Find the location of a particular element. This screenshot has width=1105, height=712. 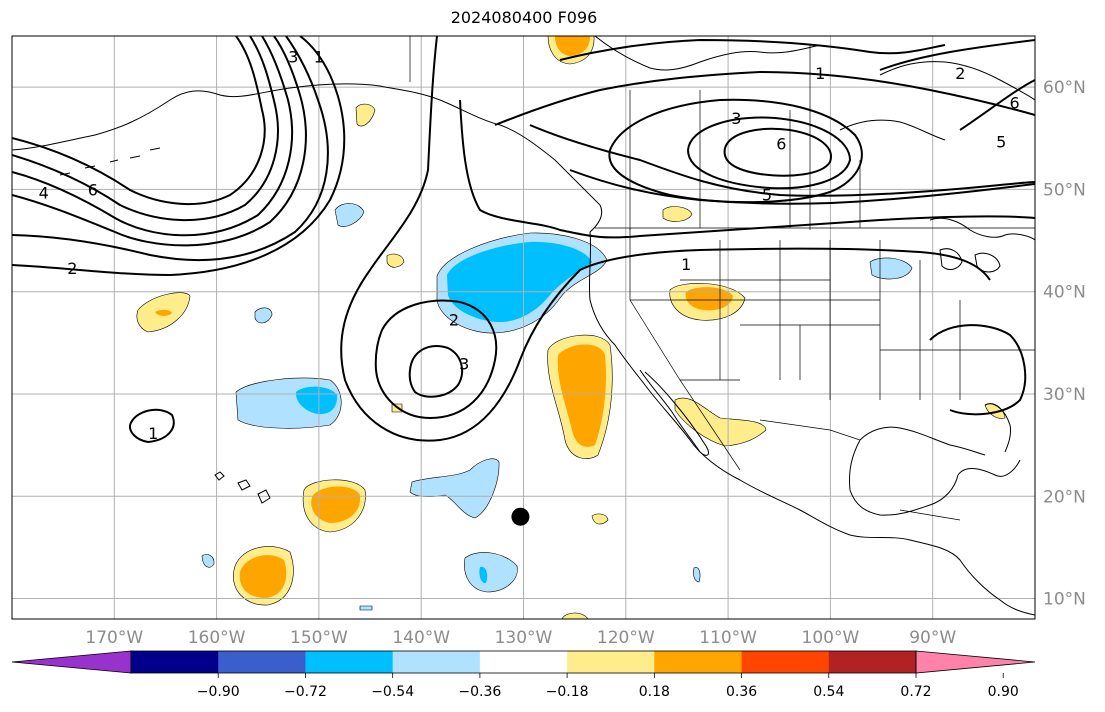

longitude-tick-label: 110°W is located at coordinates (728, 638).